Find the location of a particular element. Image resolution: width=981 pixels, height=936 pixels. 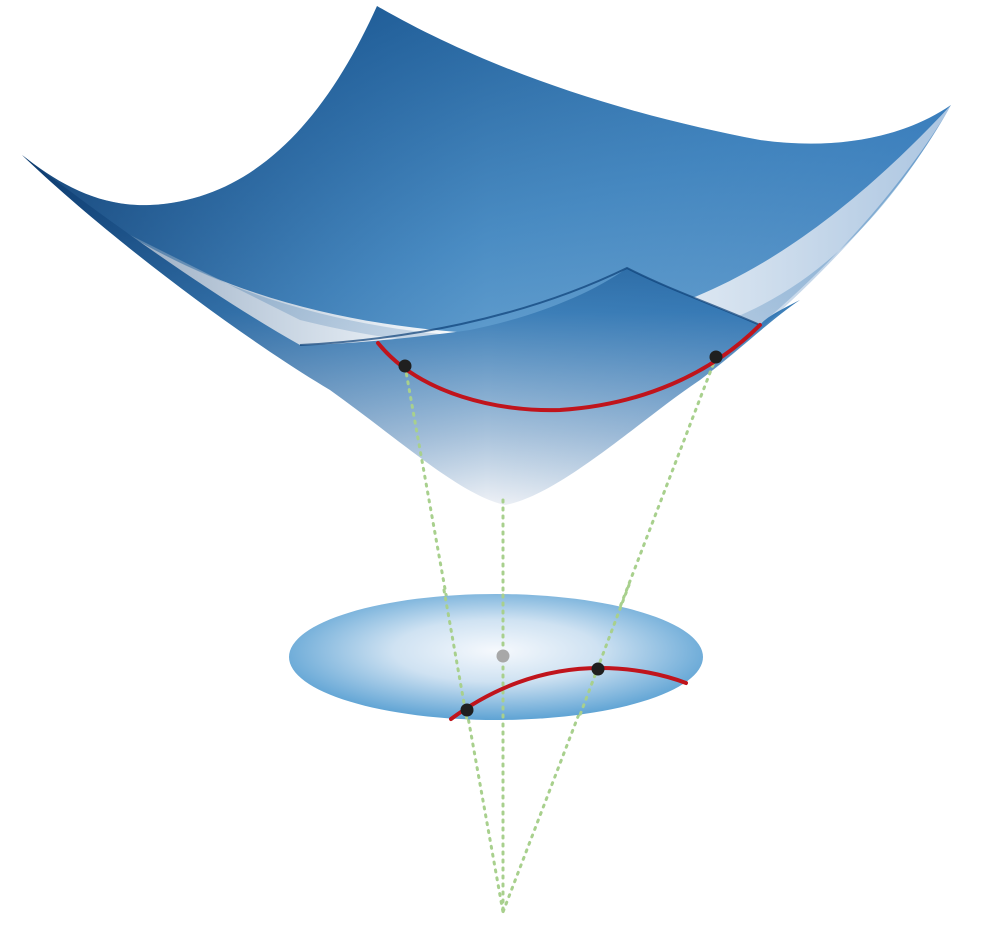

projection-line-left-segment is located at coordinates (455, 655).